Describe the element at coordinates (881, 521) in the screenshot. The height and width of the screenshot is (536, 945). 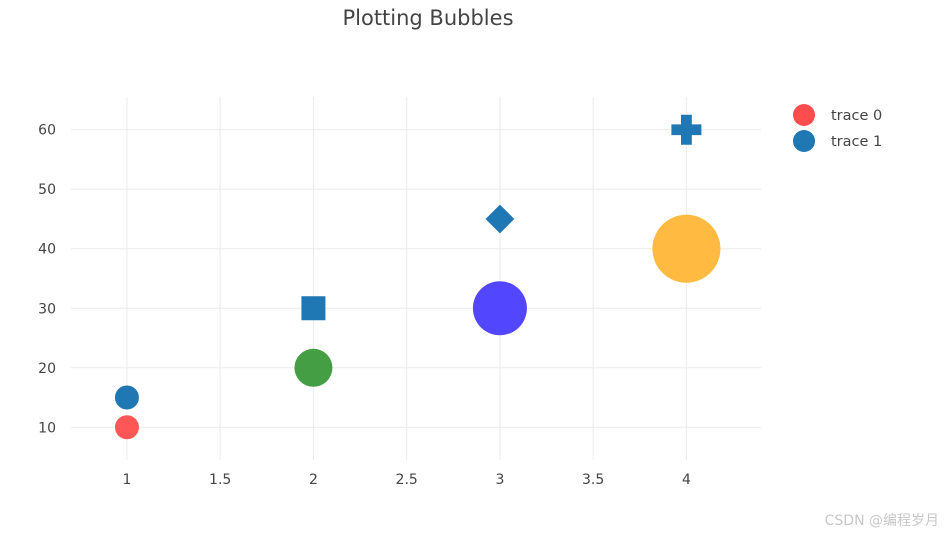
I see `watermark: CSDN @编程岁月` at that location.